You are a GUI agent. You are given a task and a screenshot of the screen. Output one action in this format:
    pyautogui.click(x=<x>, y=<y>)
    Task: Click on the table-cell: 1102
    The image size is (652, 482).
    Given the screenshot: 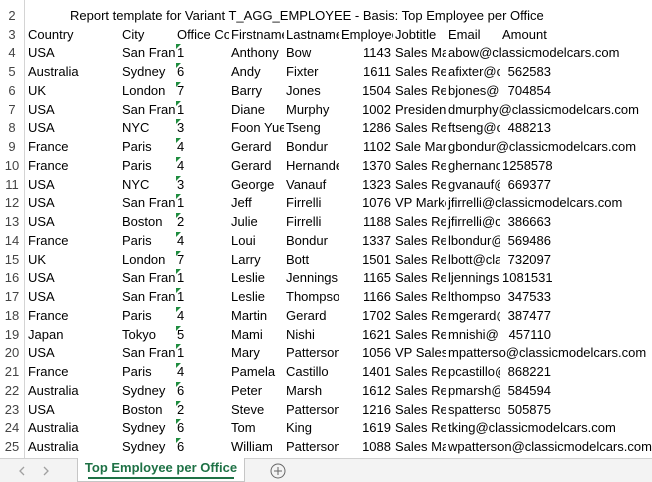 What is the action you would take?
    pyautogui.click(x=377, y=147)
    